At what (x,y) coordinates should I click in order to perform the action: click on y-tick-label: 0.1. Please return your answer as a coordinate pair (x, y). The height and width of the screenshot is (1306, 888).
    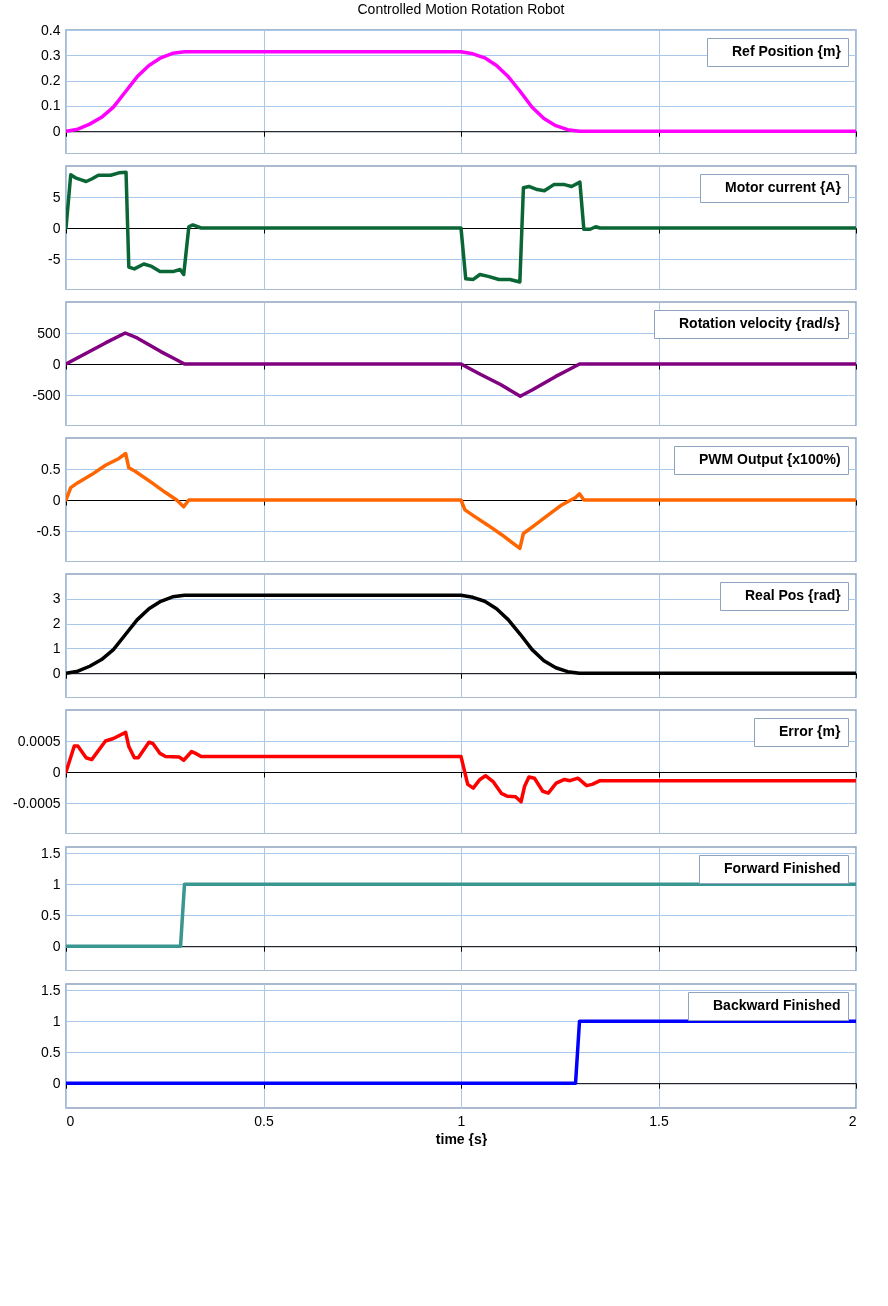
    Looking at the image, I should click on (51, 105).